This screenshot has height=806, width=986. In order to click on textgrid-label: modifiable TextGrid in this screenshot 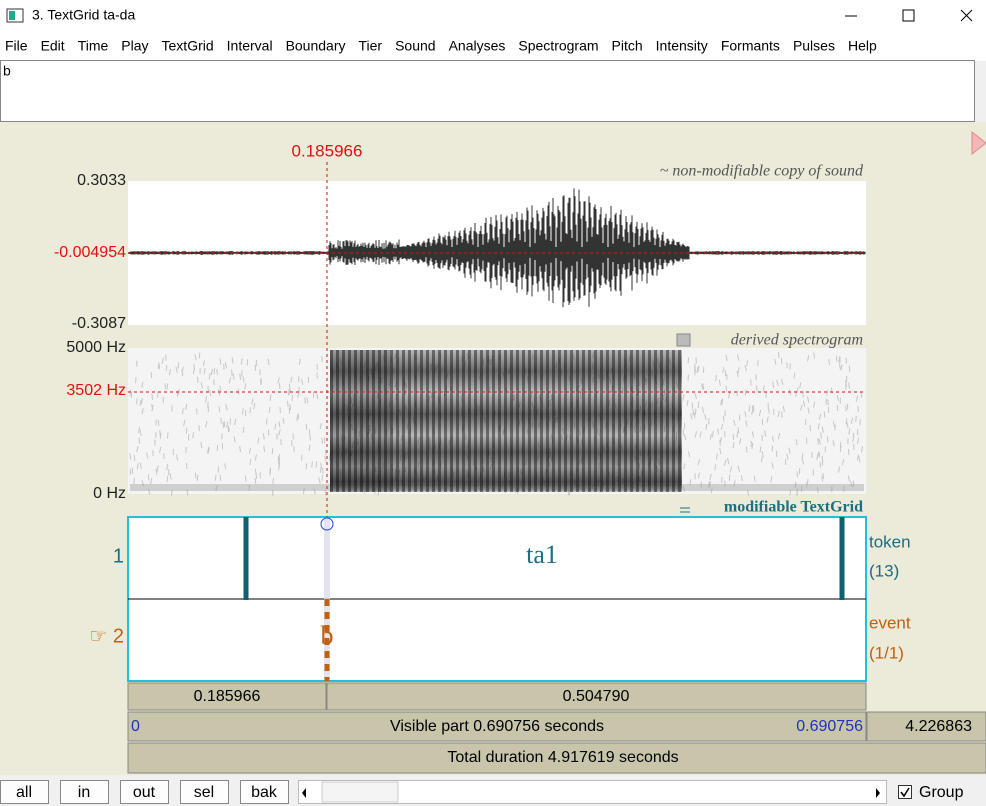, I will do `click(793, 507)`.